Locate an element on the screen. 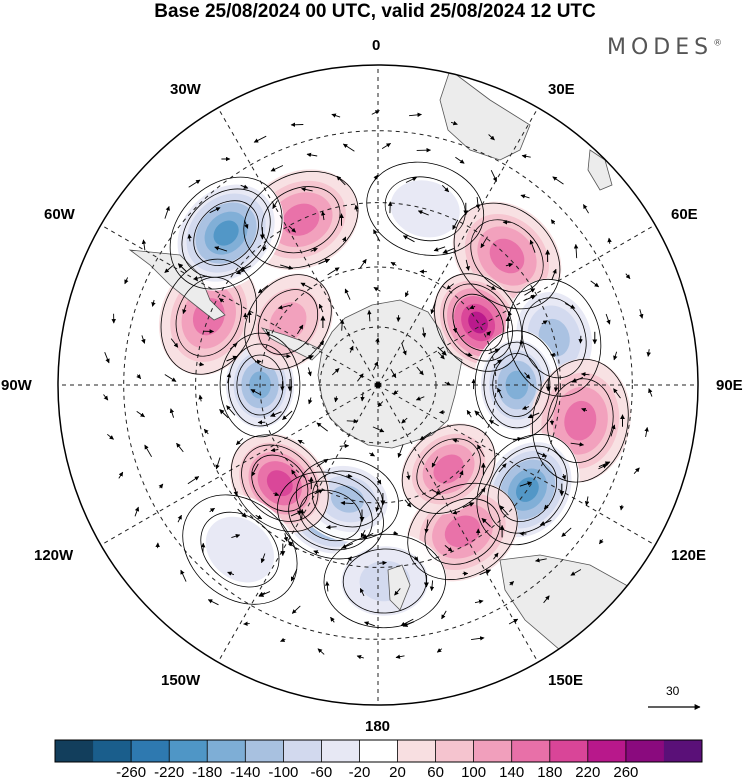  colorbar-tick-label: 180 is located at coordinates (550, 772).